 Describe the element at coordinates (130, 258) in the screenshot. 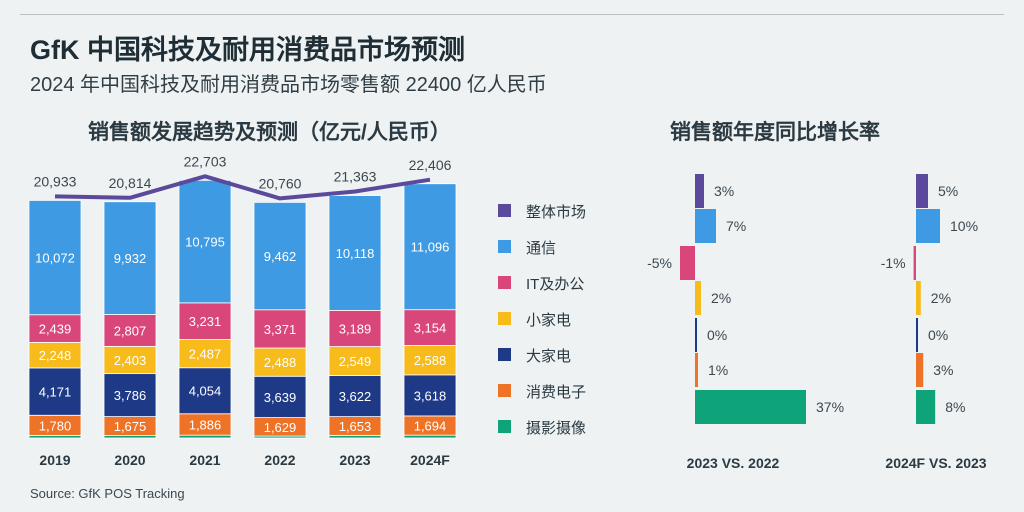

I see `bar-label-通信-2020: 9,932` at that location.